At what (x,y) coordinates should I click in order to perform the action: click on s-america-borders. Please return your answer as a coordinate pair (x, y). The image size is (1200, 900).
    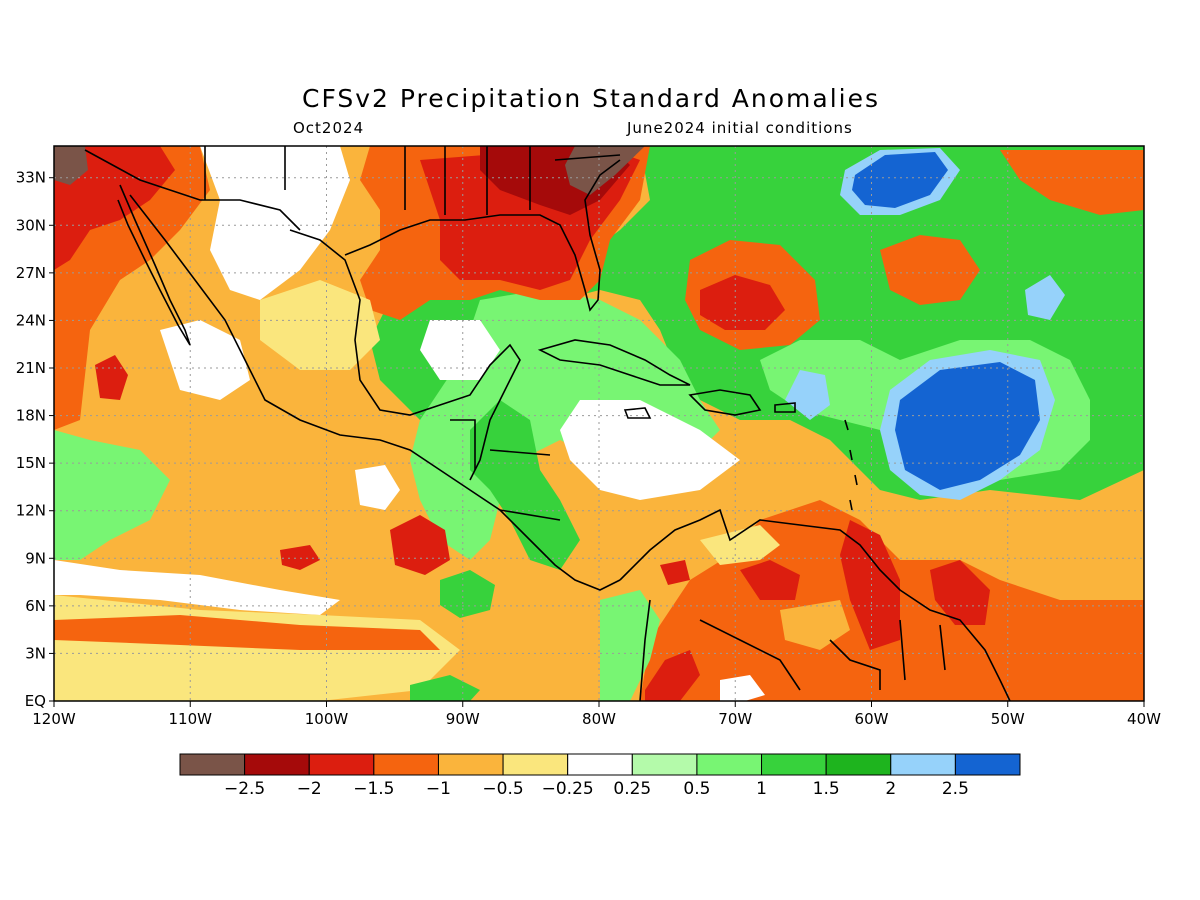
    Looking at the image, I should click on (792, 650).